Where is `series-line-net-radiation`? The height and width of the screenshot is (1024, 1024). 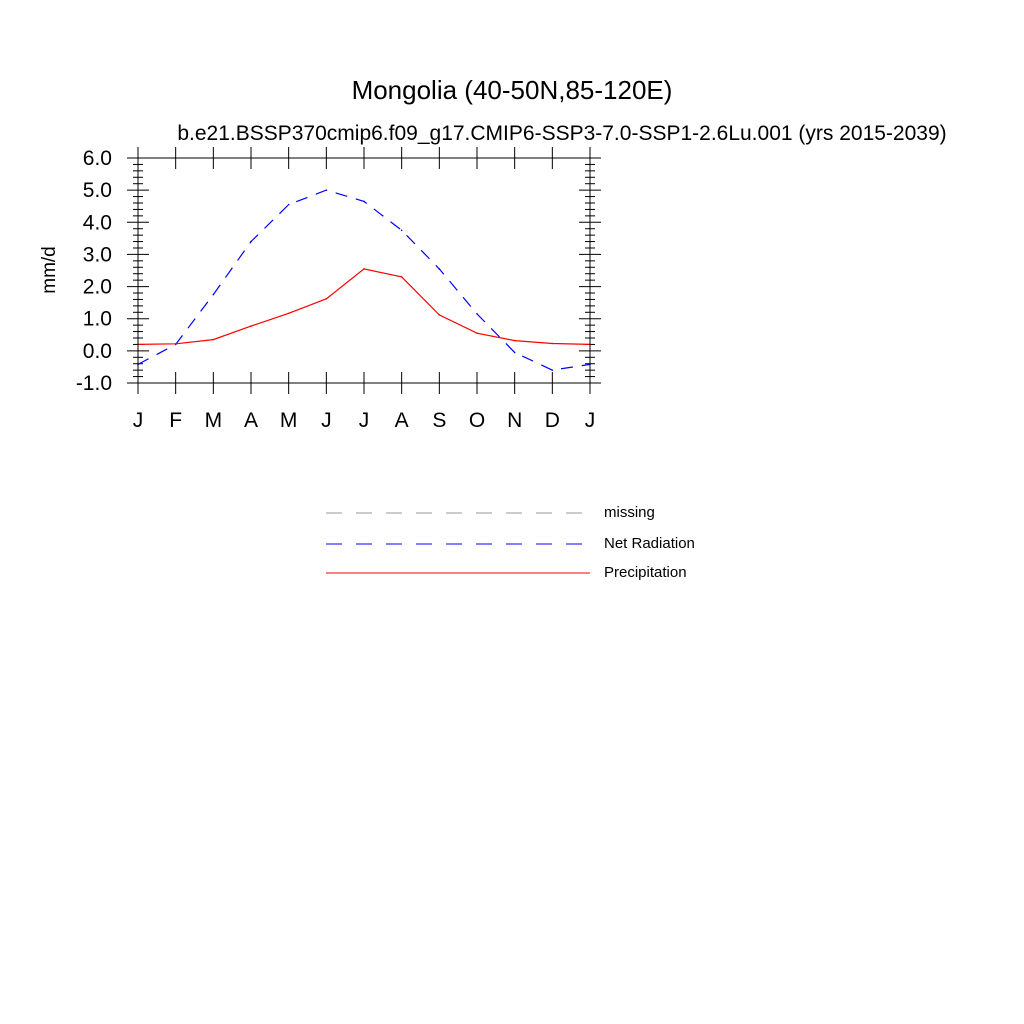 series-line-net-radiation is located at coordinates (364, 280).